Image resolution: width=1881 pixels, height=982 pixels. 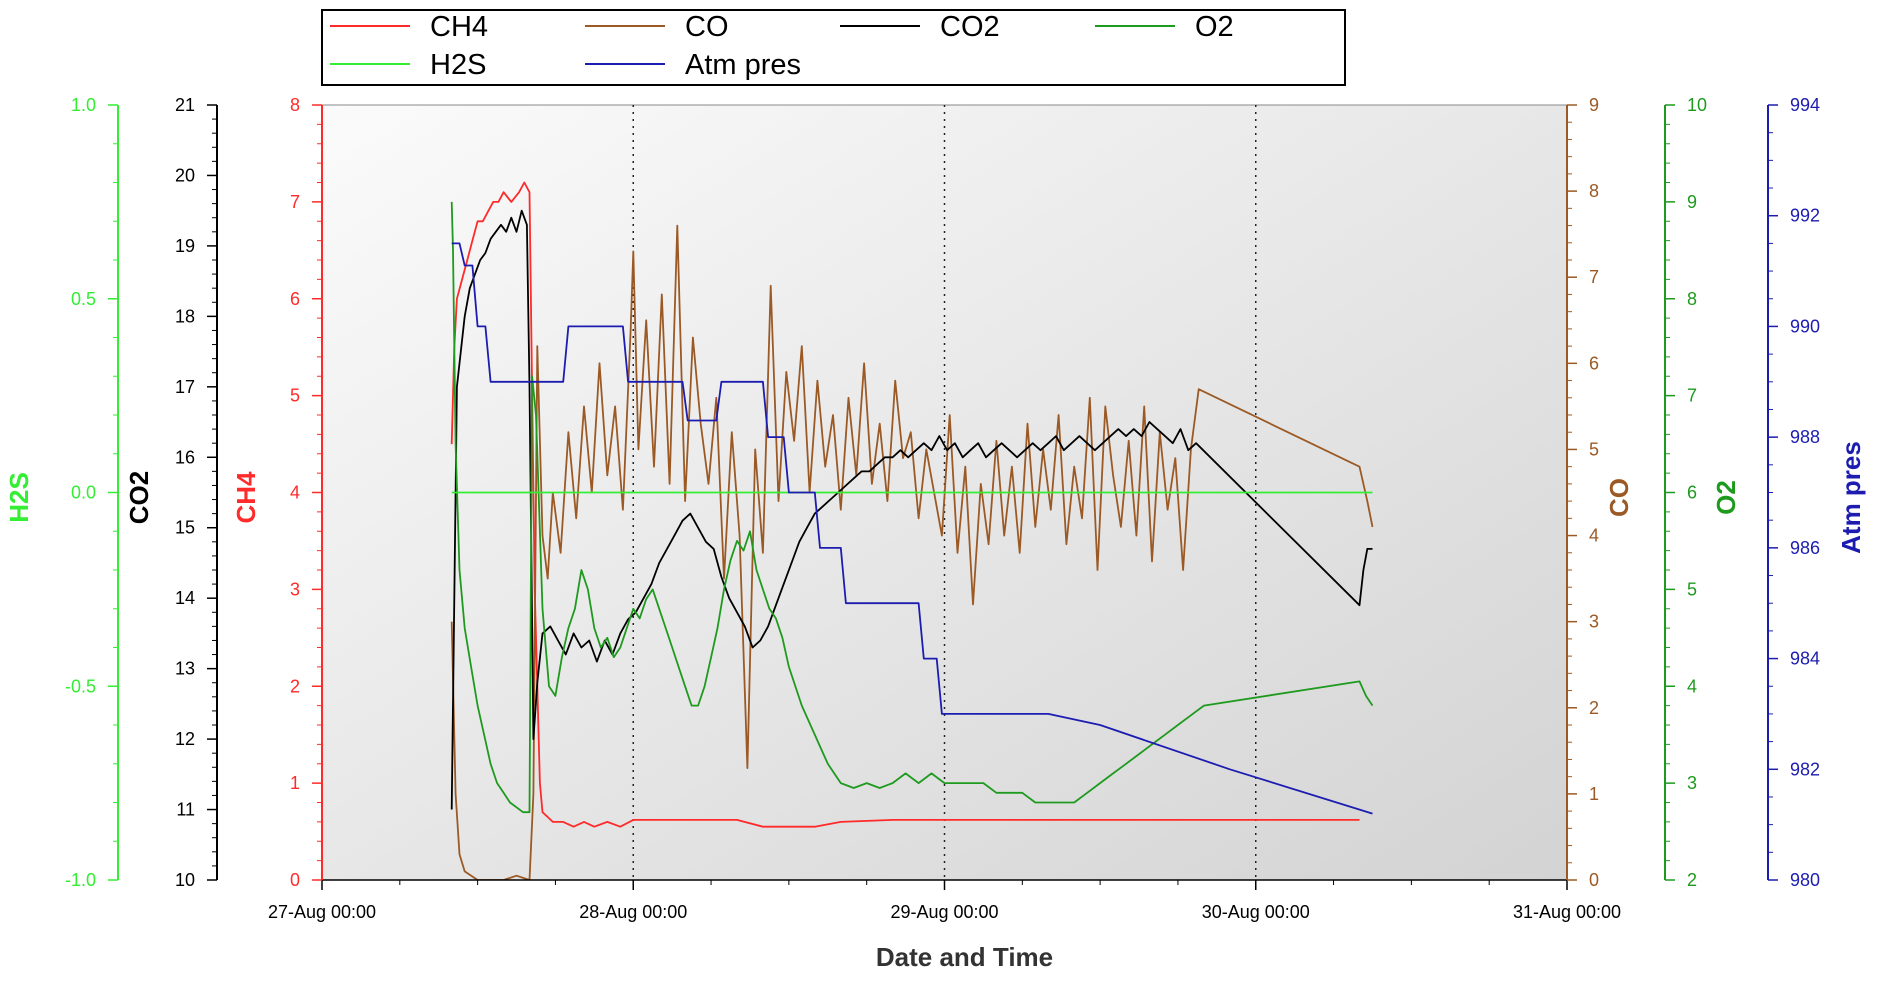 I want to click on x-tick-label: 29-Aug 00:00, so click(x=944, y=912).